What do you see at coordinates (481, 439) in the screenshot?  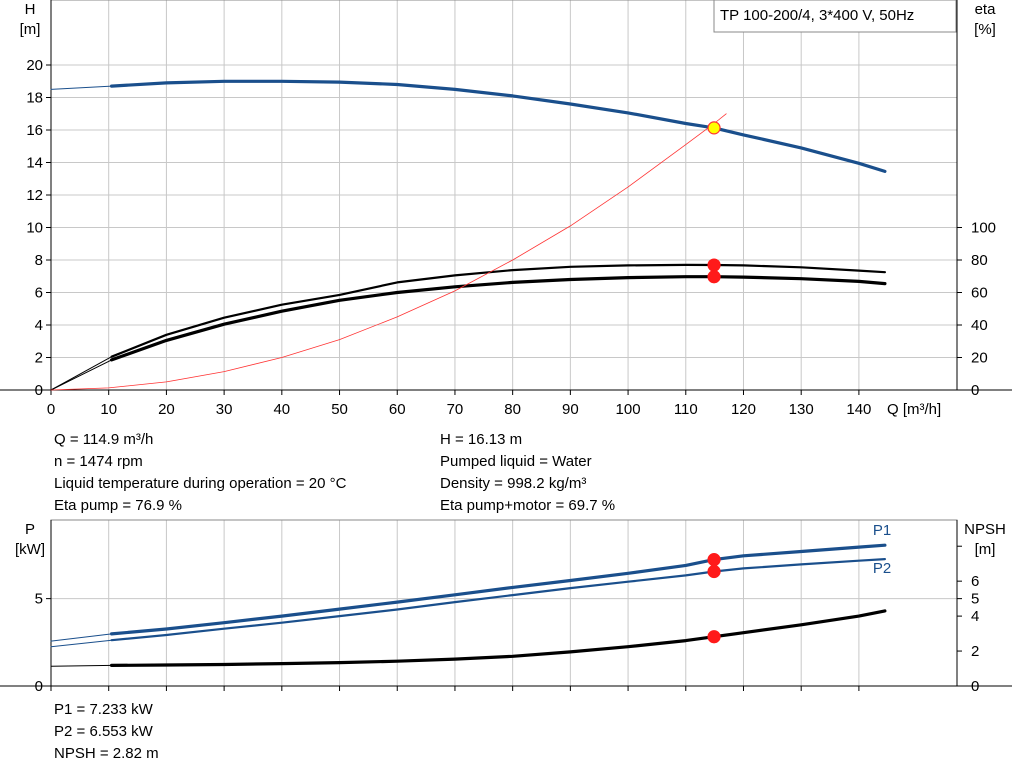 I see `head-value: H = 16.13 m` at bounding box center [481, 439].